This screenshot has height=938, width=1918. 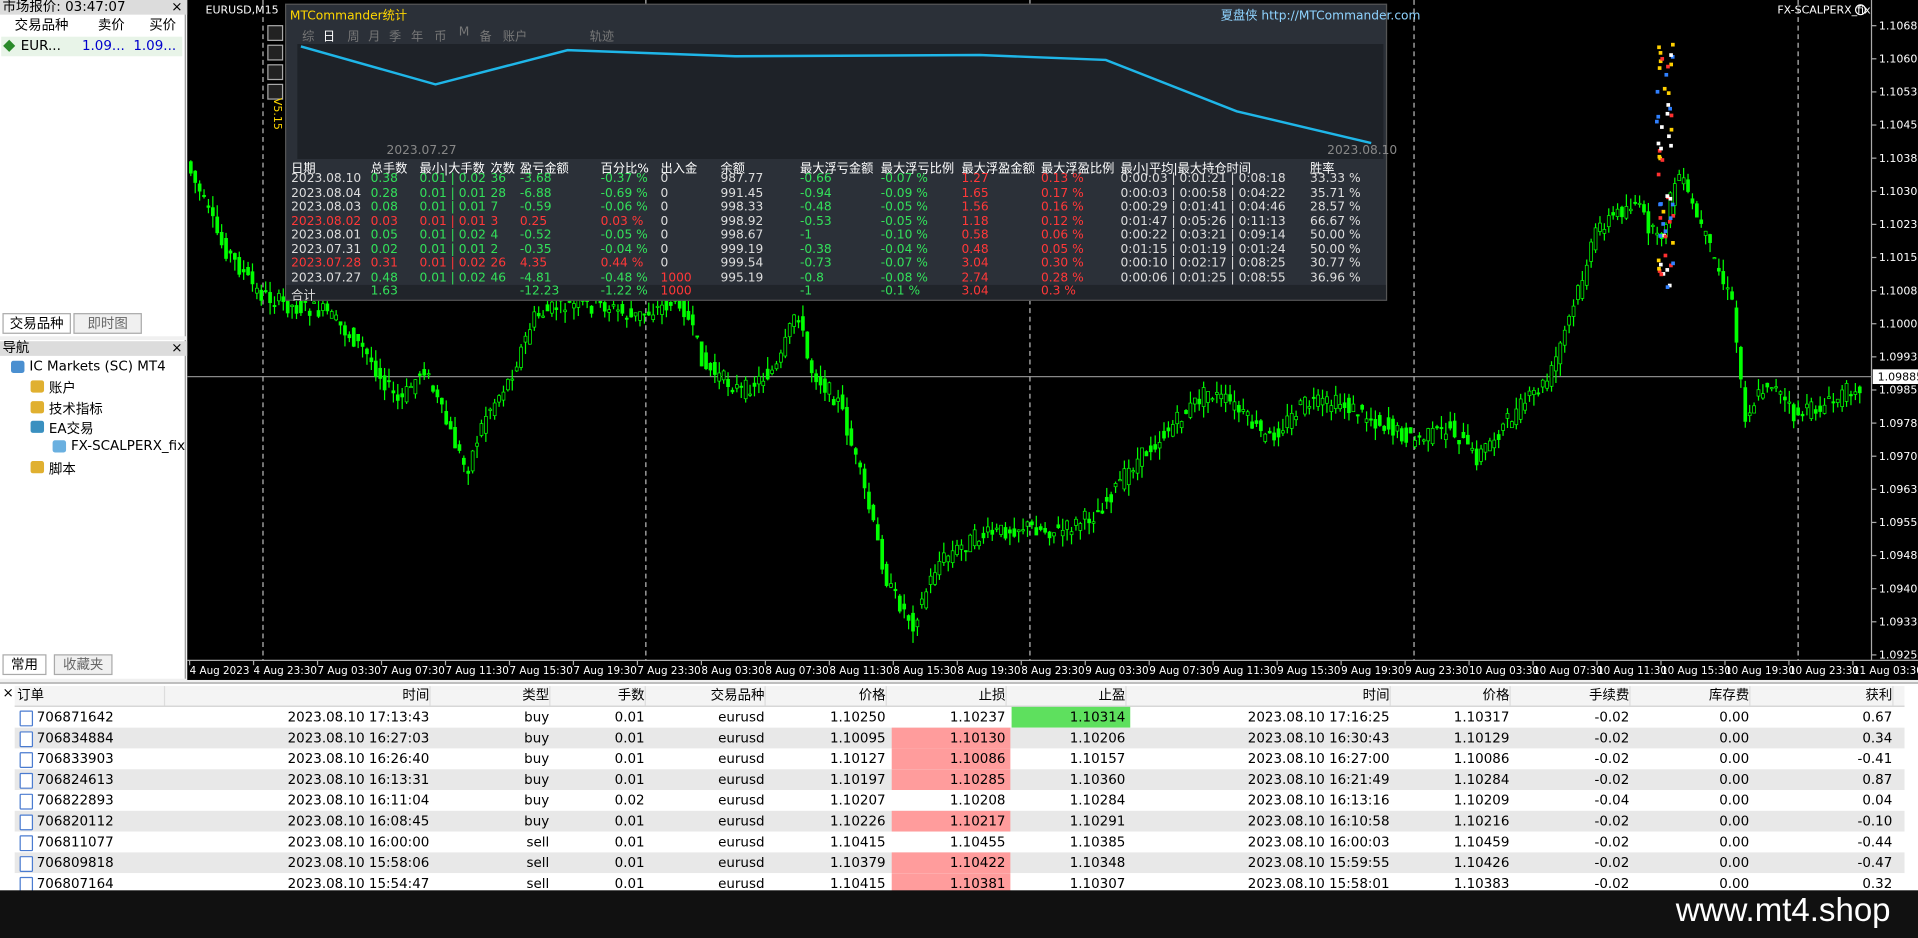 What do you see at coordinates (624, 291) in the screenshot?
I see `stats-total-cell: -1.22 %` at bounding box center [624, 291].